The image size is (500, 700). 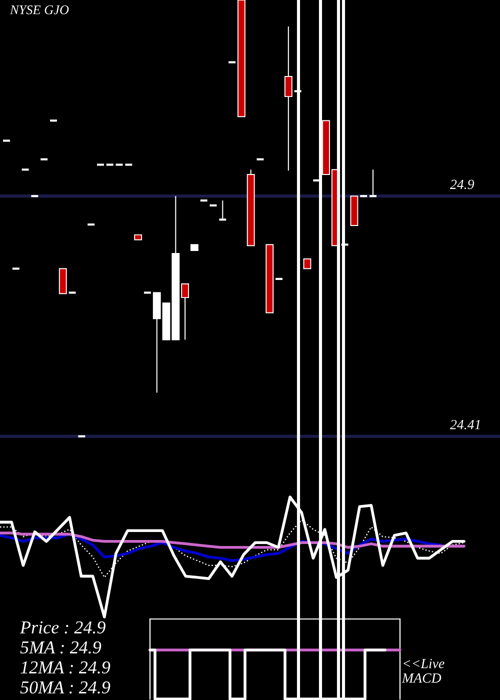 I want to click on ref-line-label: 24.41, so click(x=465, y=425).